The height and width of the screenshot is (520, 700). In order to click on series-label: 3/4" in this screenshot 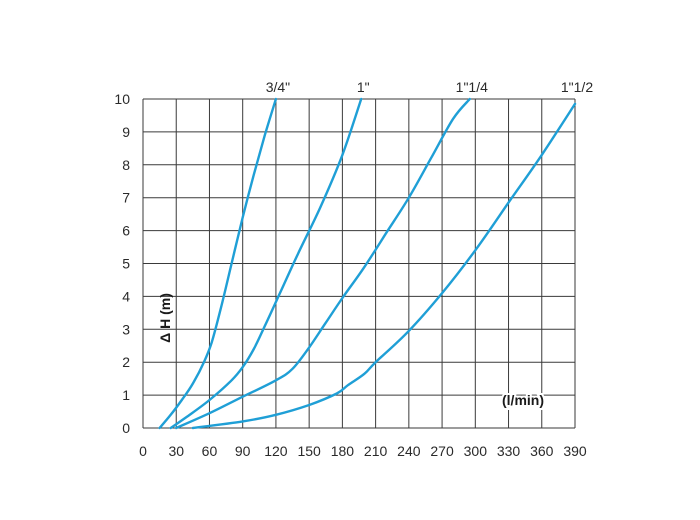, I will do `click(278, 87)`.